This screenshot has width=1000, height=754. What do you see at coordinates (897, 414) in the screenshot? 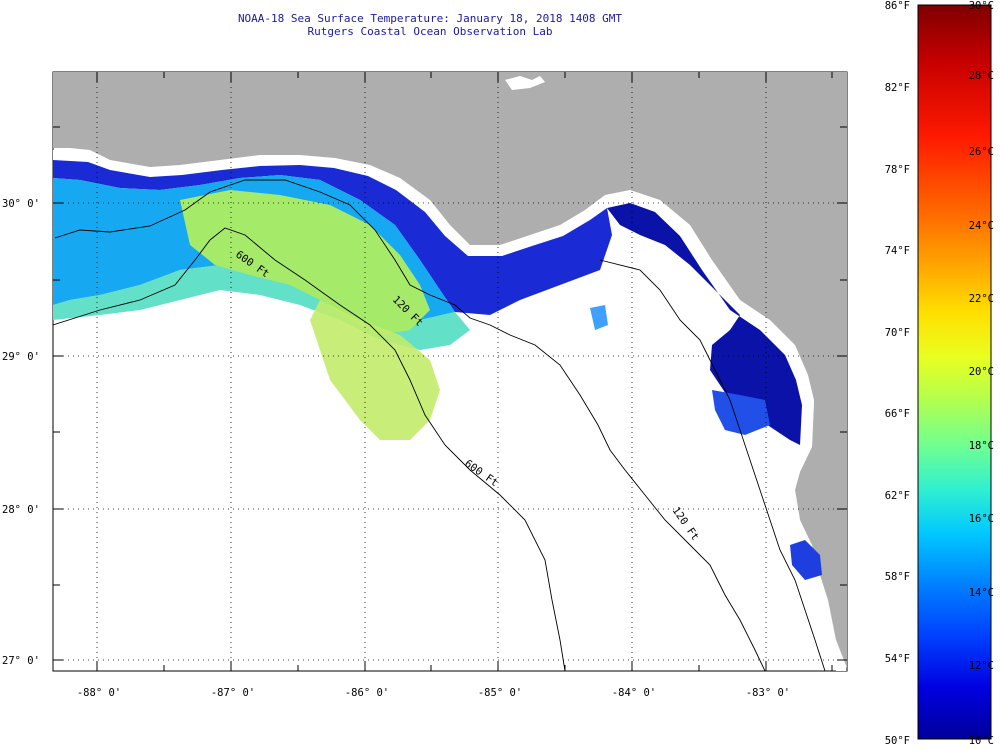
I see `f-label-66: 66°F` at bounding box center [897, 414].